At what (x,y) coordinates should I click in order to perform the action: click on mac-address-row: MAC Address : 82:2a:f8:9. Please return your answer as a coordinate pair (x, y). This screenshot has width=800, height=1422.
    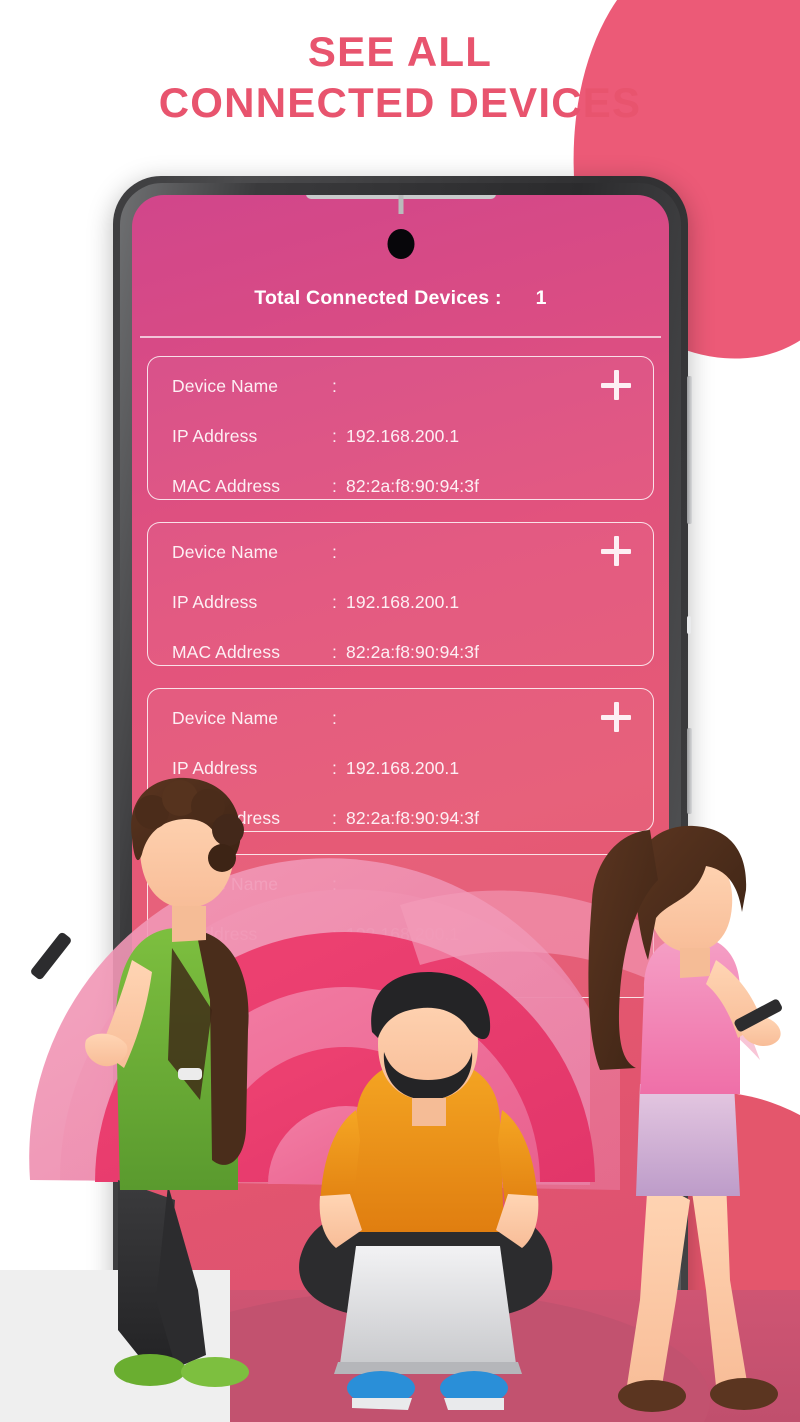
    Looking at the image, I should click on (403, 984).